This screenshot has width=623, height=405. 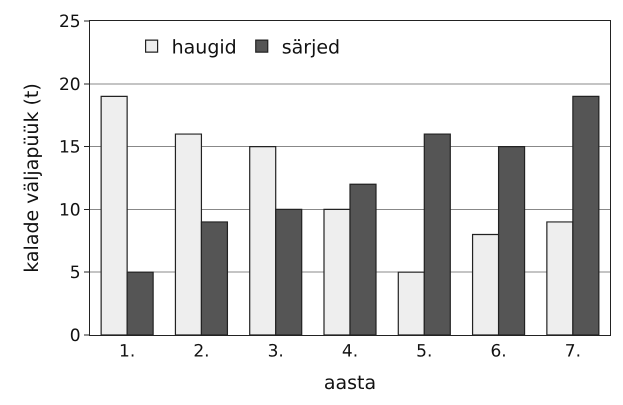 I want to click on y-tick-label: 20, so click(x=69, y=84).